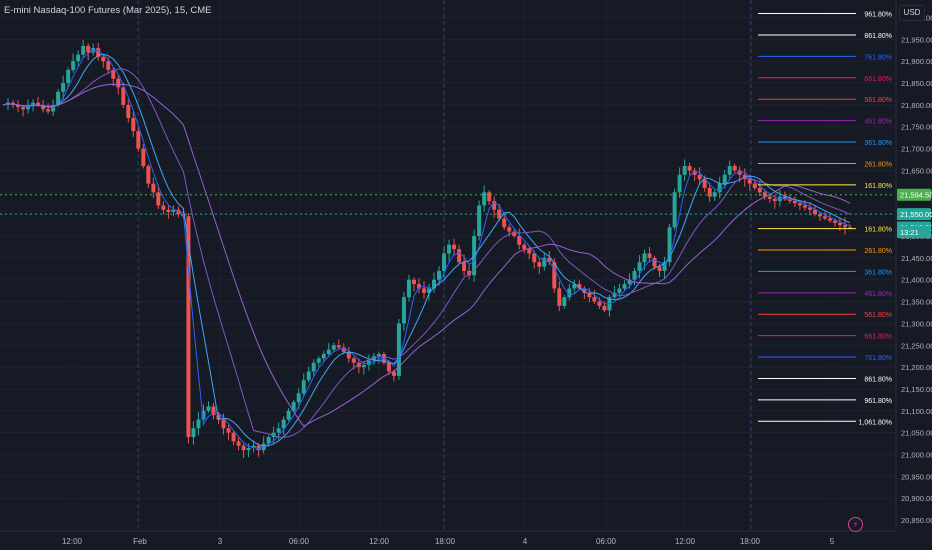  Describe the element at coordinates (916, 367) in the screenshot. I see `y-tick-label: 21,200.00` at that location.